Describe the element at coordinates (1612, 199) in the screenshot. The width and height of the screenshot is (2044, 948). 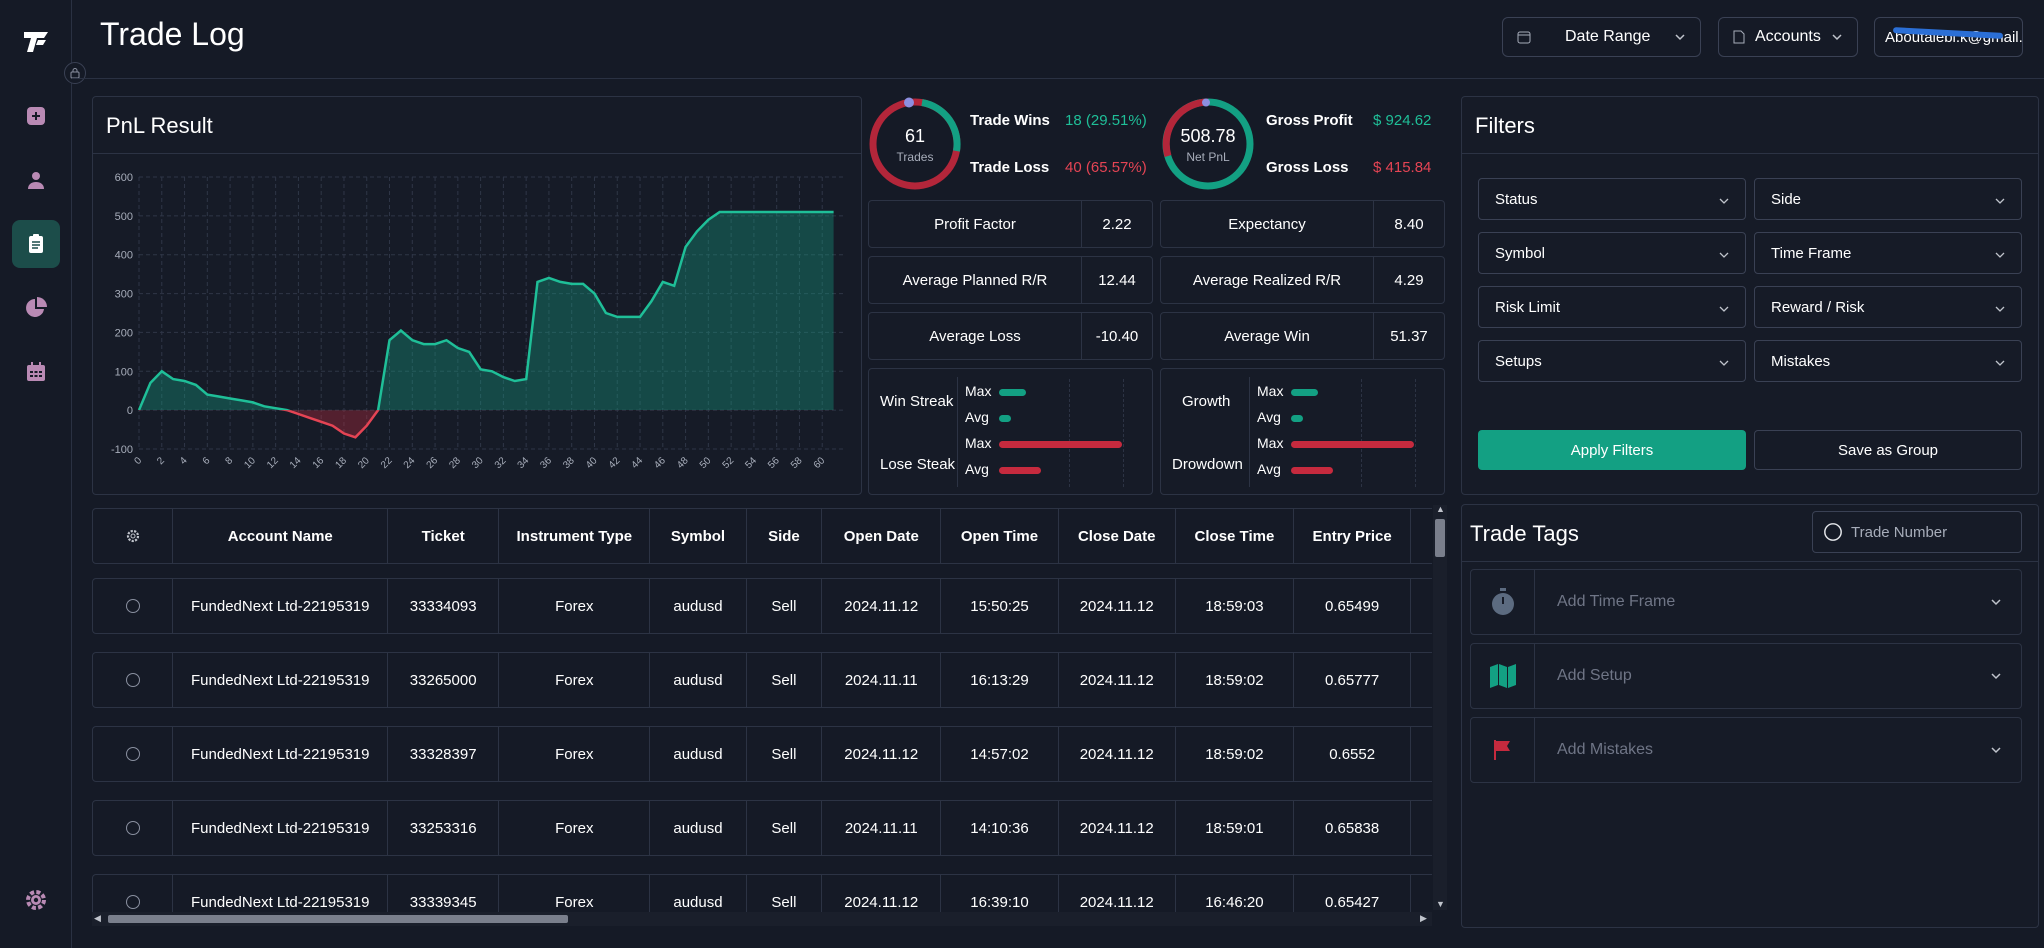
I see `status-select: Status` at that location.